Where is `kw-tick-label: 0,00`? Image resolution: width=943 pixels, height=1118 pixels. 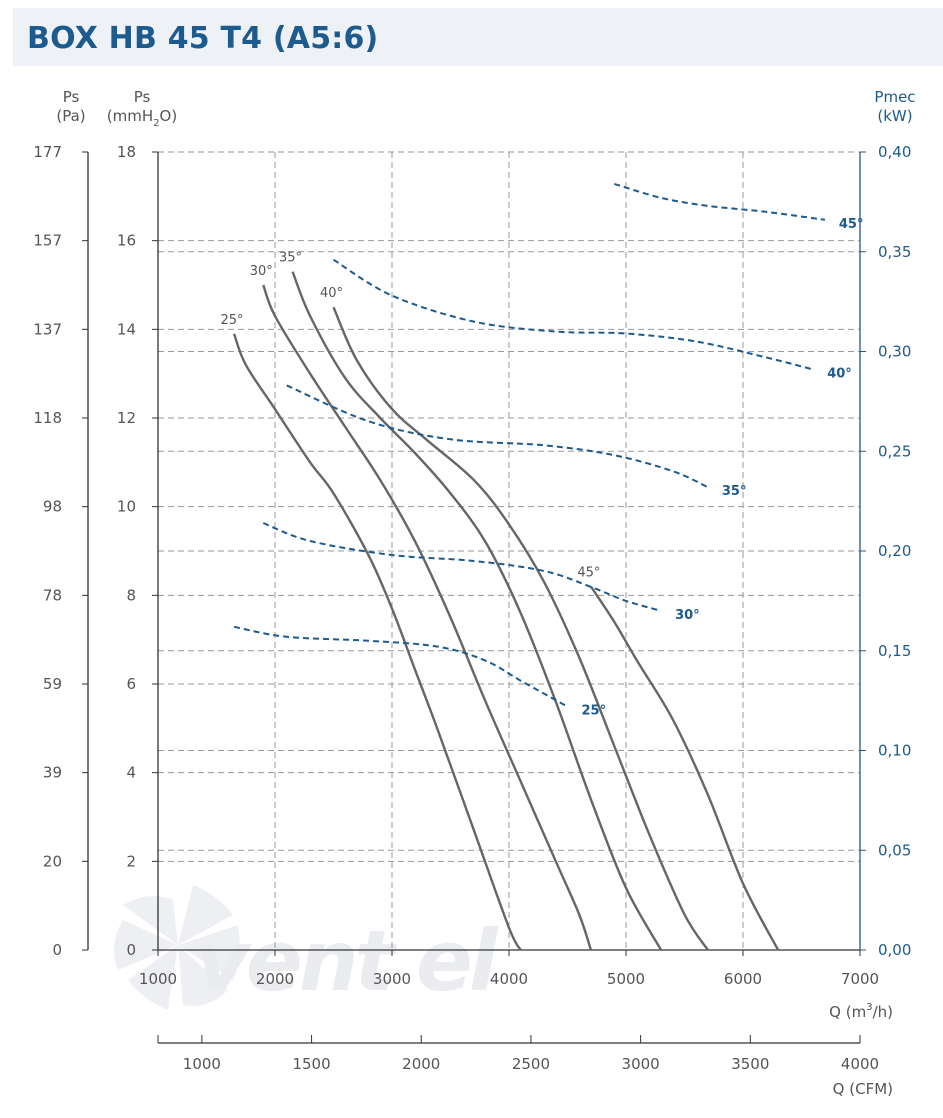
kw-tick-label: 0,00 is located at coordinates (894, 950).